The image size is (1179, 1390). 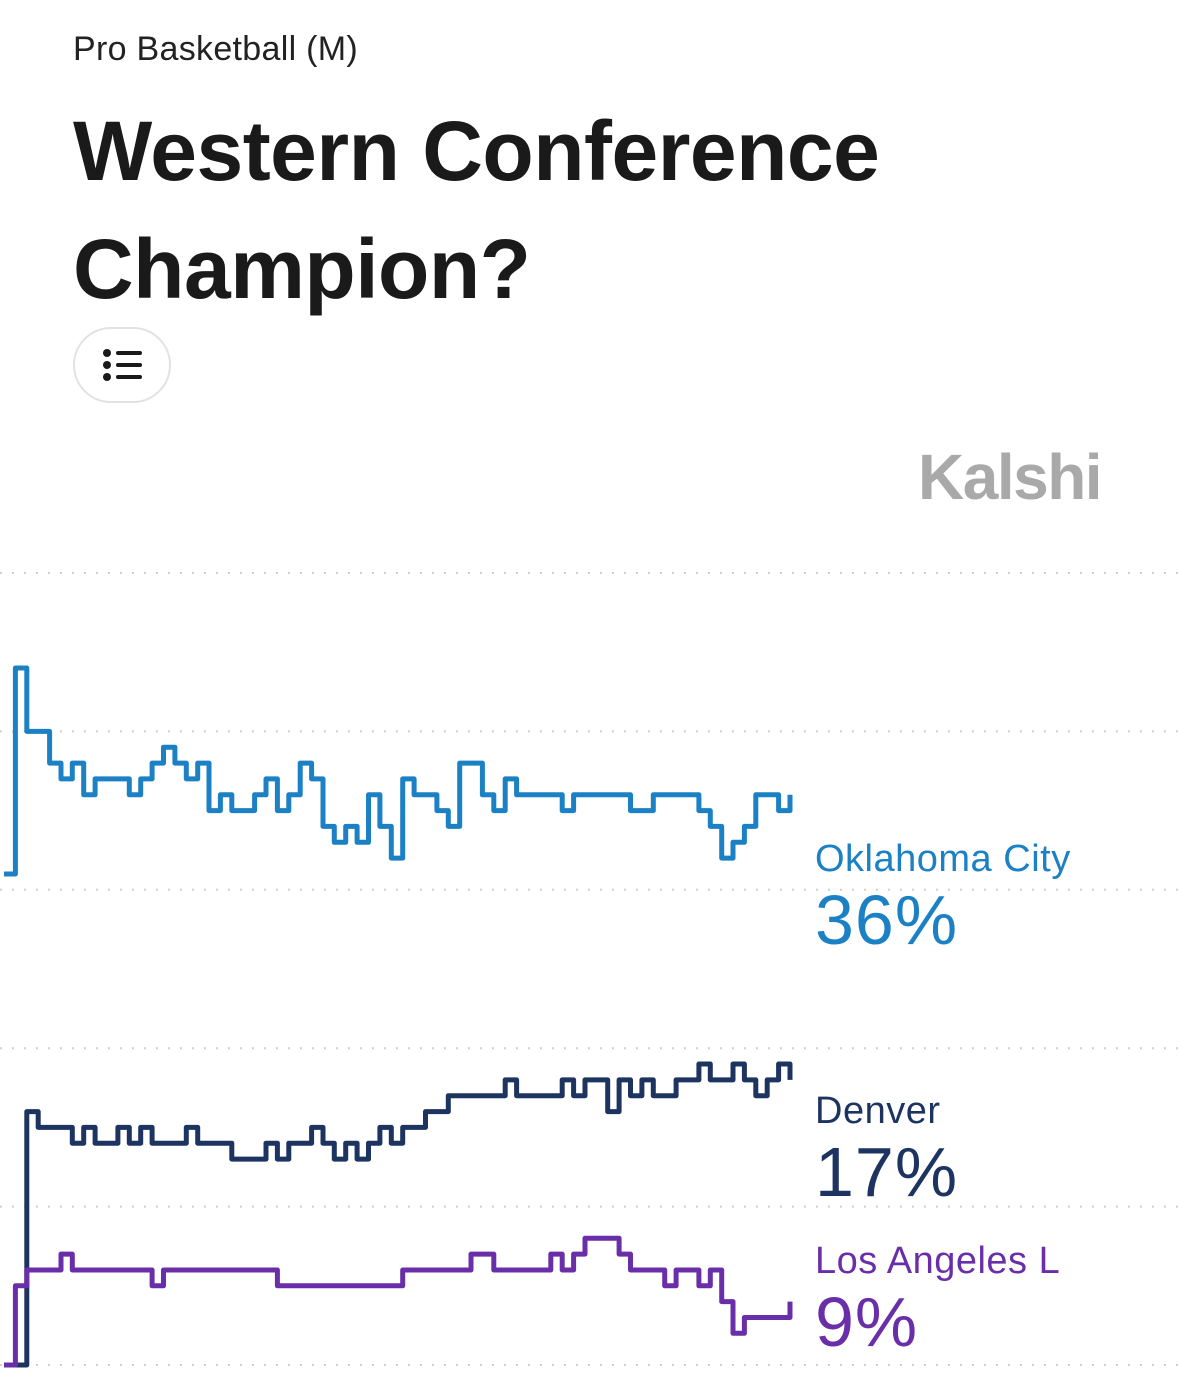 What do you see at coordinates (216, 49) in the screenshot?
I see `market-category: Pro Basketball (M)` at bounding box center [216, 49].